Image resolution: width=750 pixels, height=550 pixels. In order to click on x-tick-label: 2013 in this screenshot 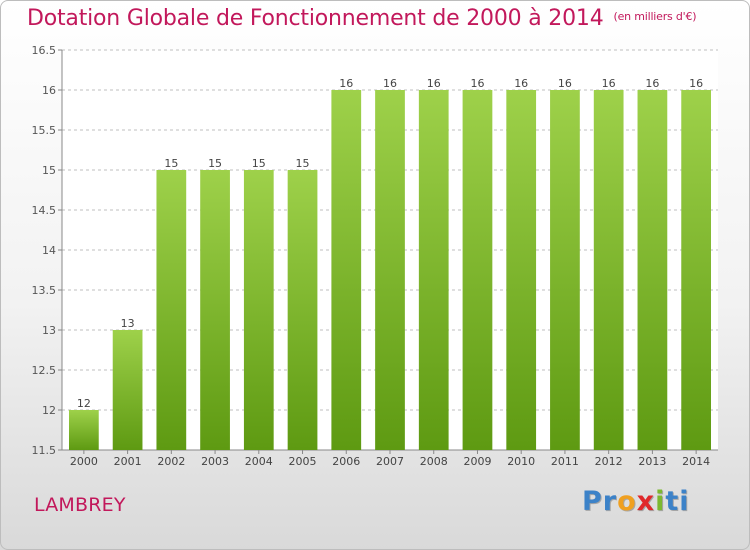, I will do `click(652, 461)`.